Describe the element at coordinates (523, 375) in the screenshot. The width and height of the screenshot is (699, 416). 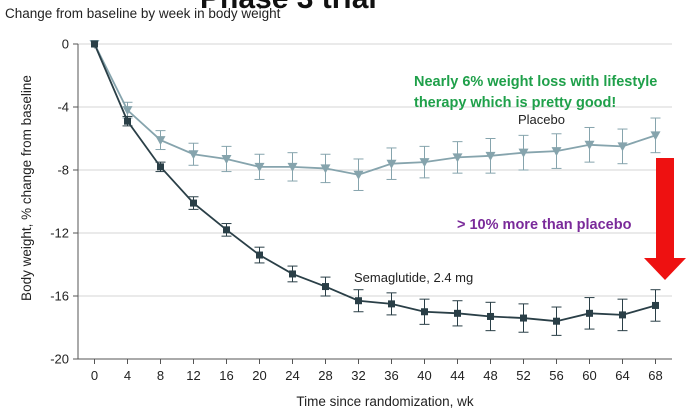
I see `x-tick-label: 52` at that location.